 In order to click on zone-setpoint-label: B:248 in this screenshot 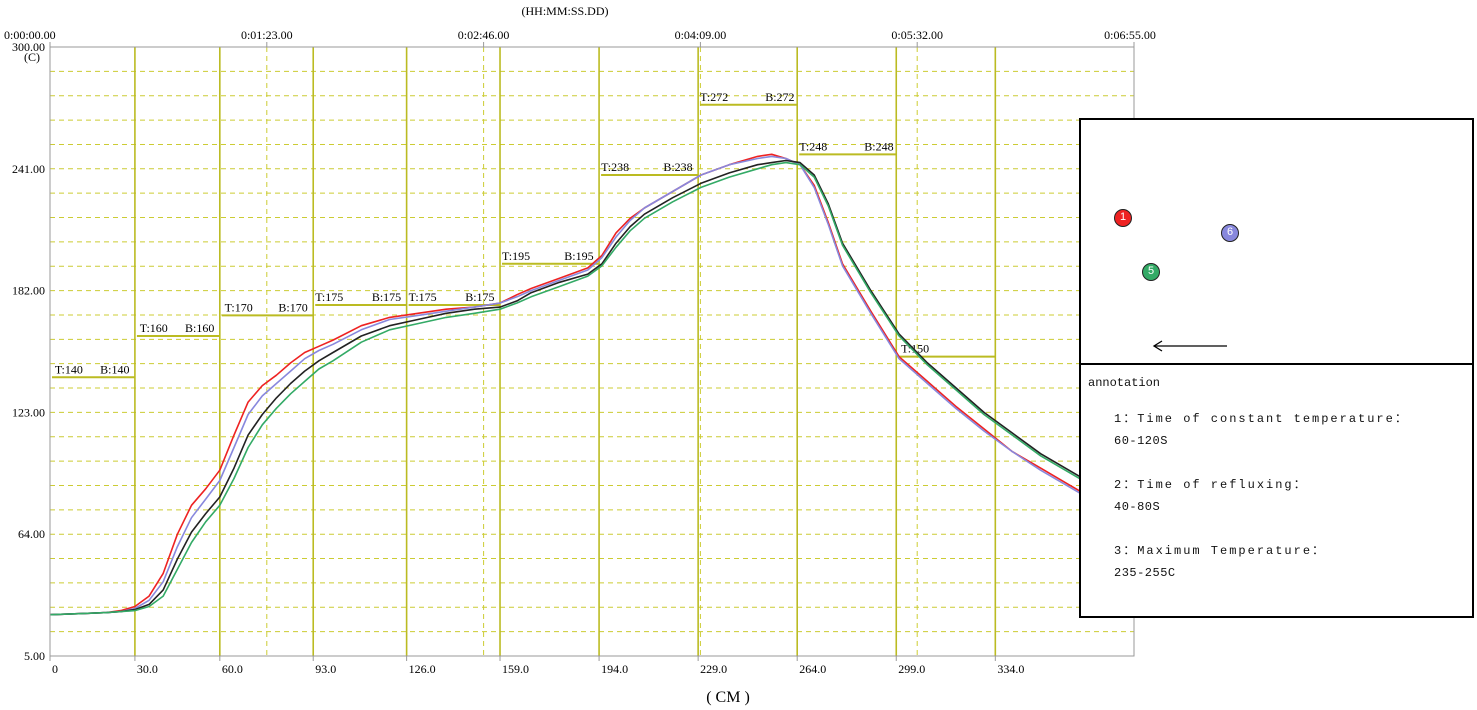, I will do `click(878, 146)`.